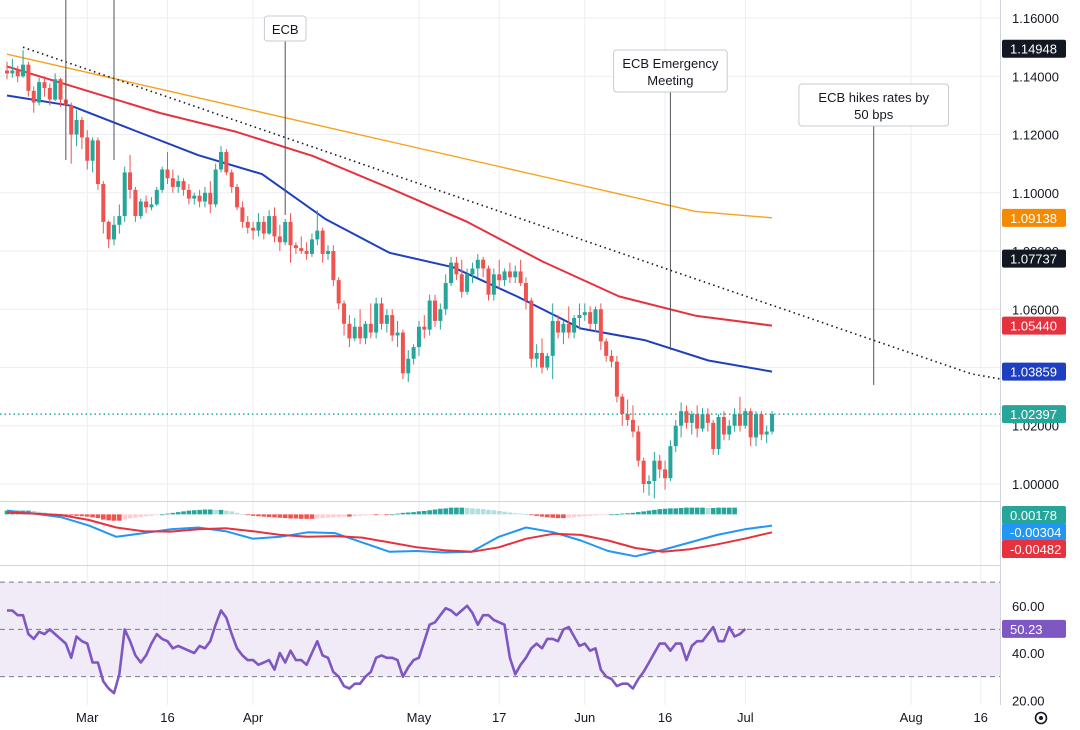 The width and height of the screenshot is (1080, 730). I want to click on macd-tag-bg, so click(1034, 515).